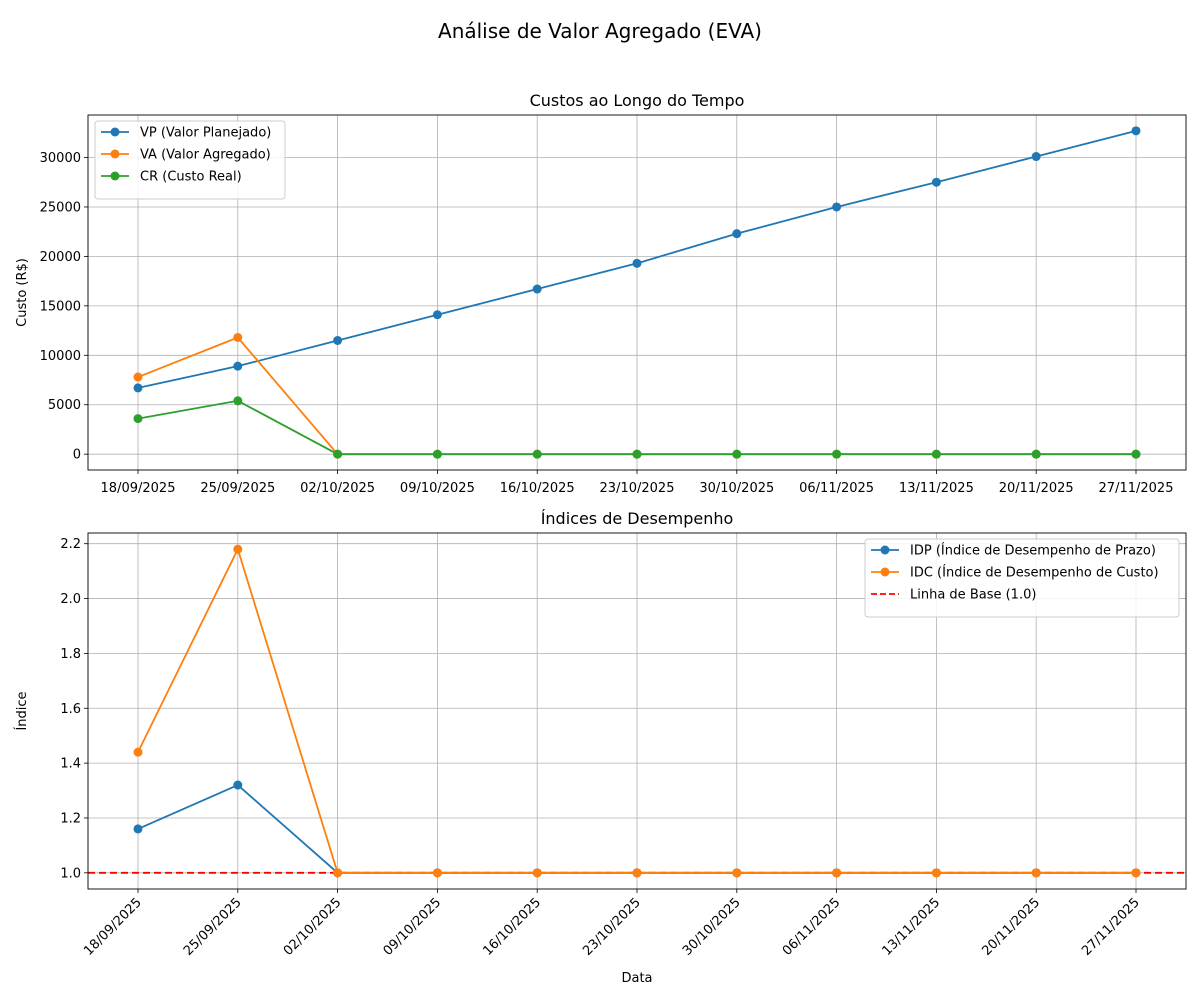 The image size is (1200, 1000). What do you see at coordinates (77, 455) in the screenshot?
I see `y-tick-label: 0` at bounding box center [77, 455].